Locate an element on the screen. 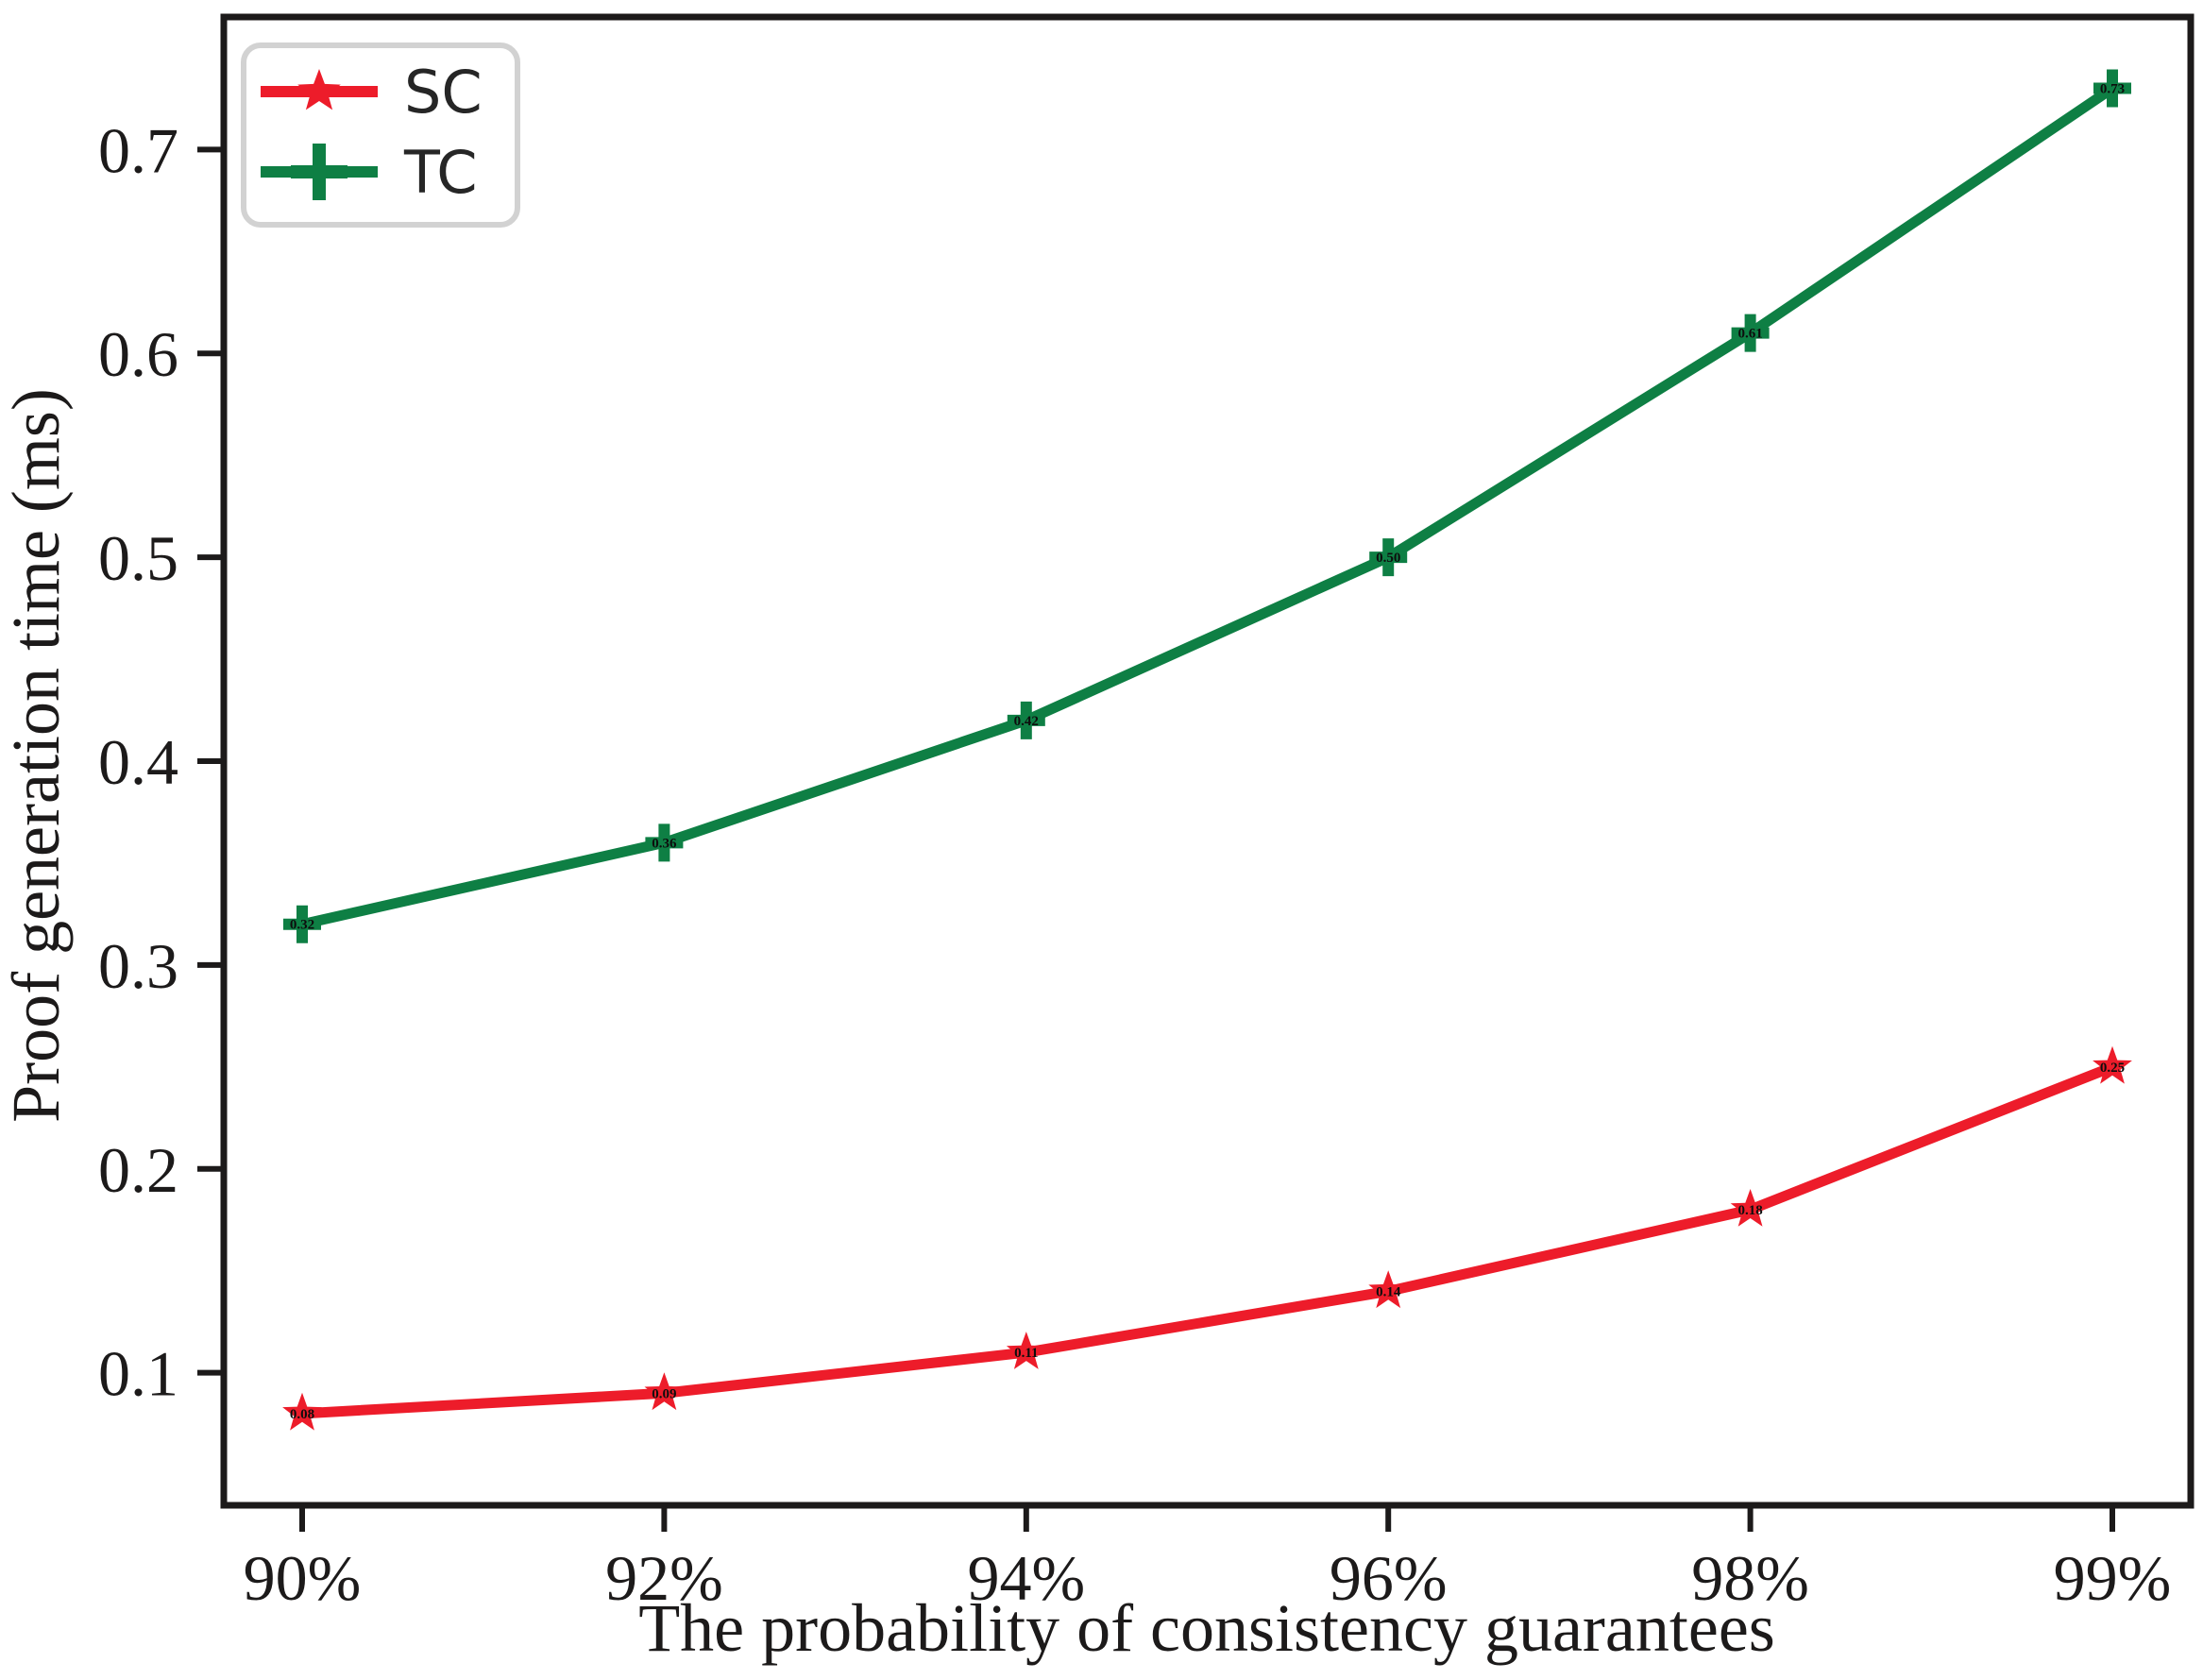 This screenshot has width=2203, height=1680. y-tick-label: 0.6 is located at coordinates (138, 354).